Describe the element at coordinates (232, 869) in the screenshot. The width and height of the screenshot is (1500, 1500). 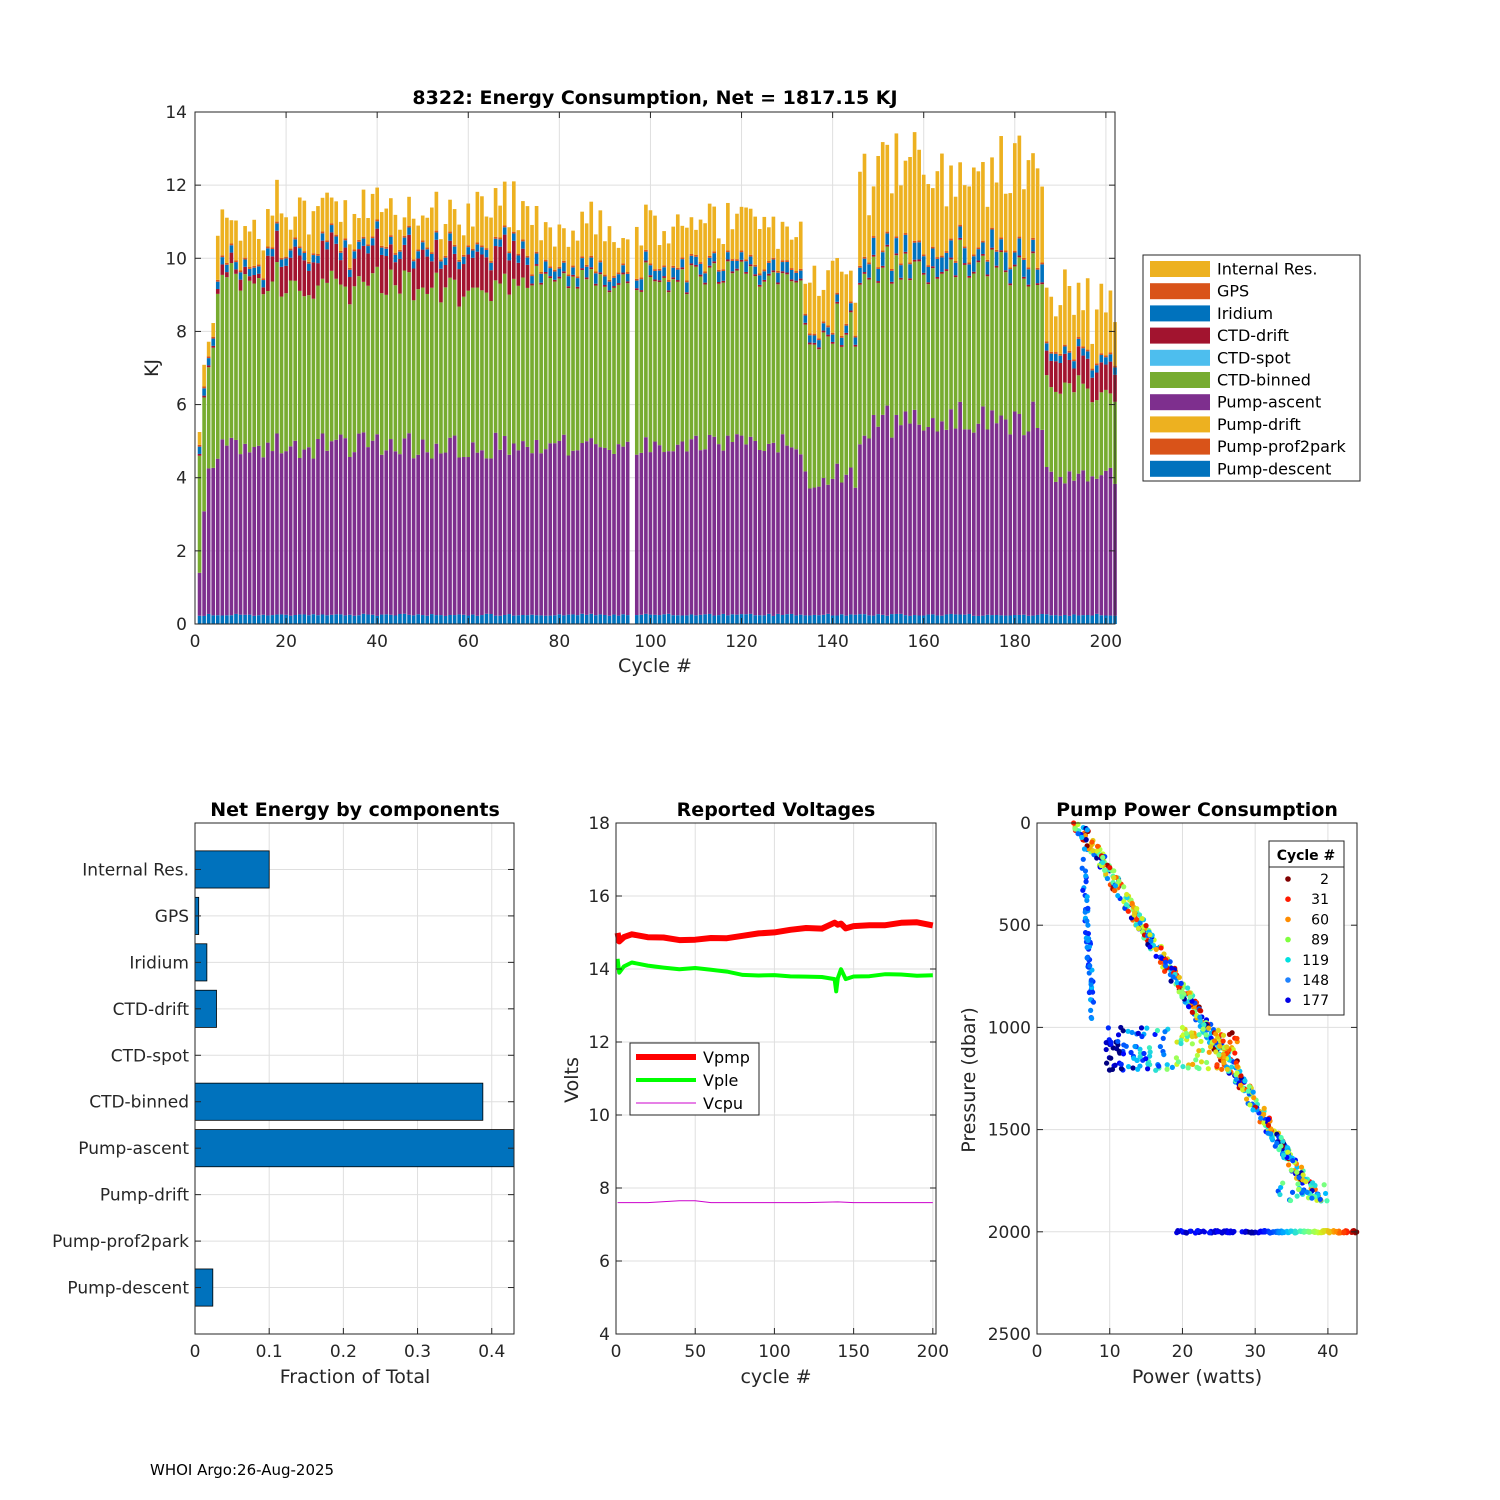
I see `components-bar` at that location.